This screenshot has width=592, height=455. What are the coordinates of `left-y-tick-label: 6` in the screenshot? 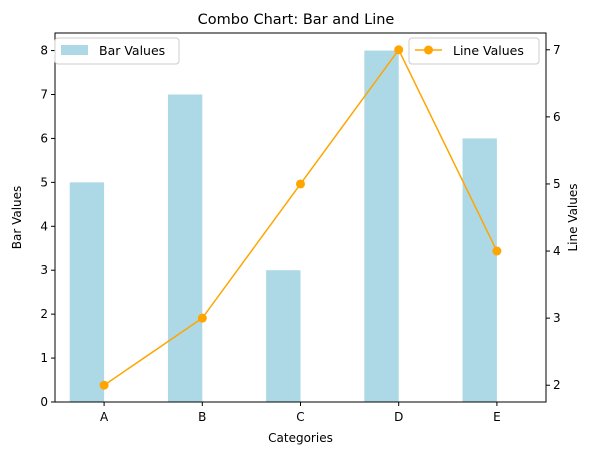 It's located at (44, 138).